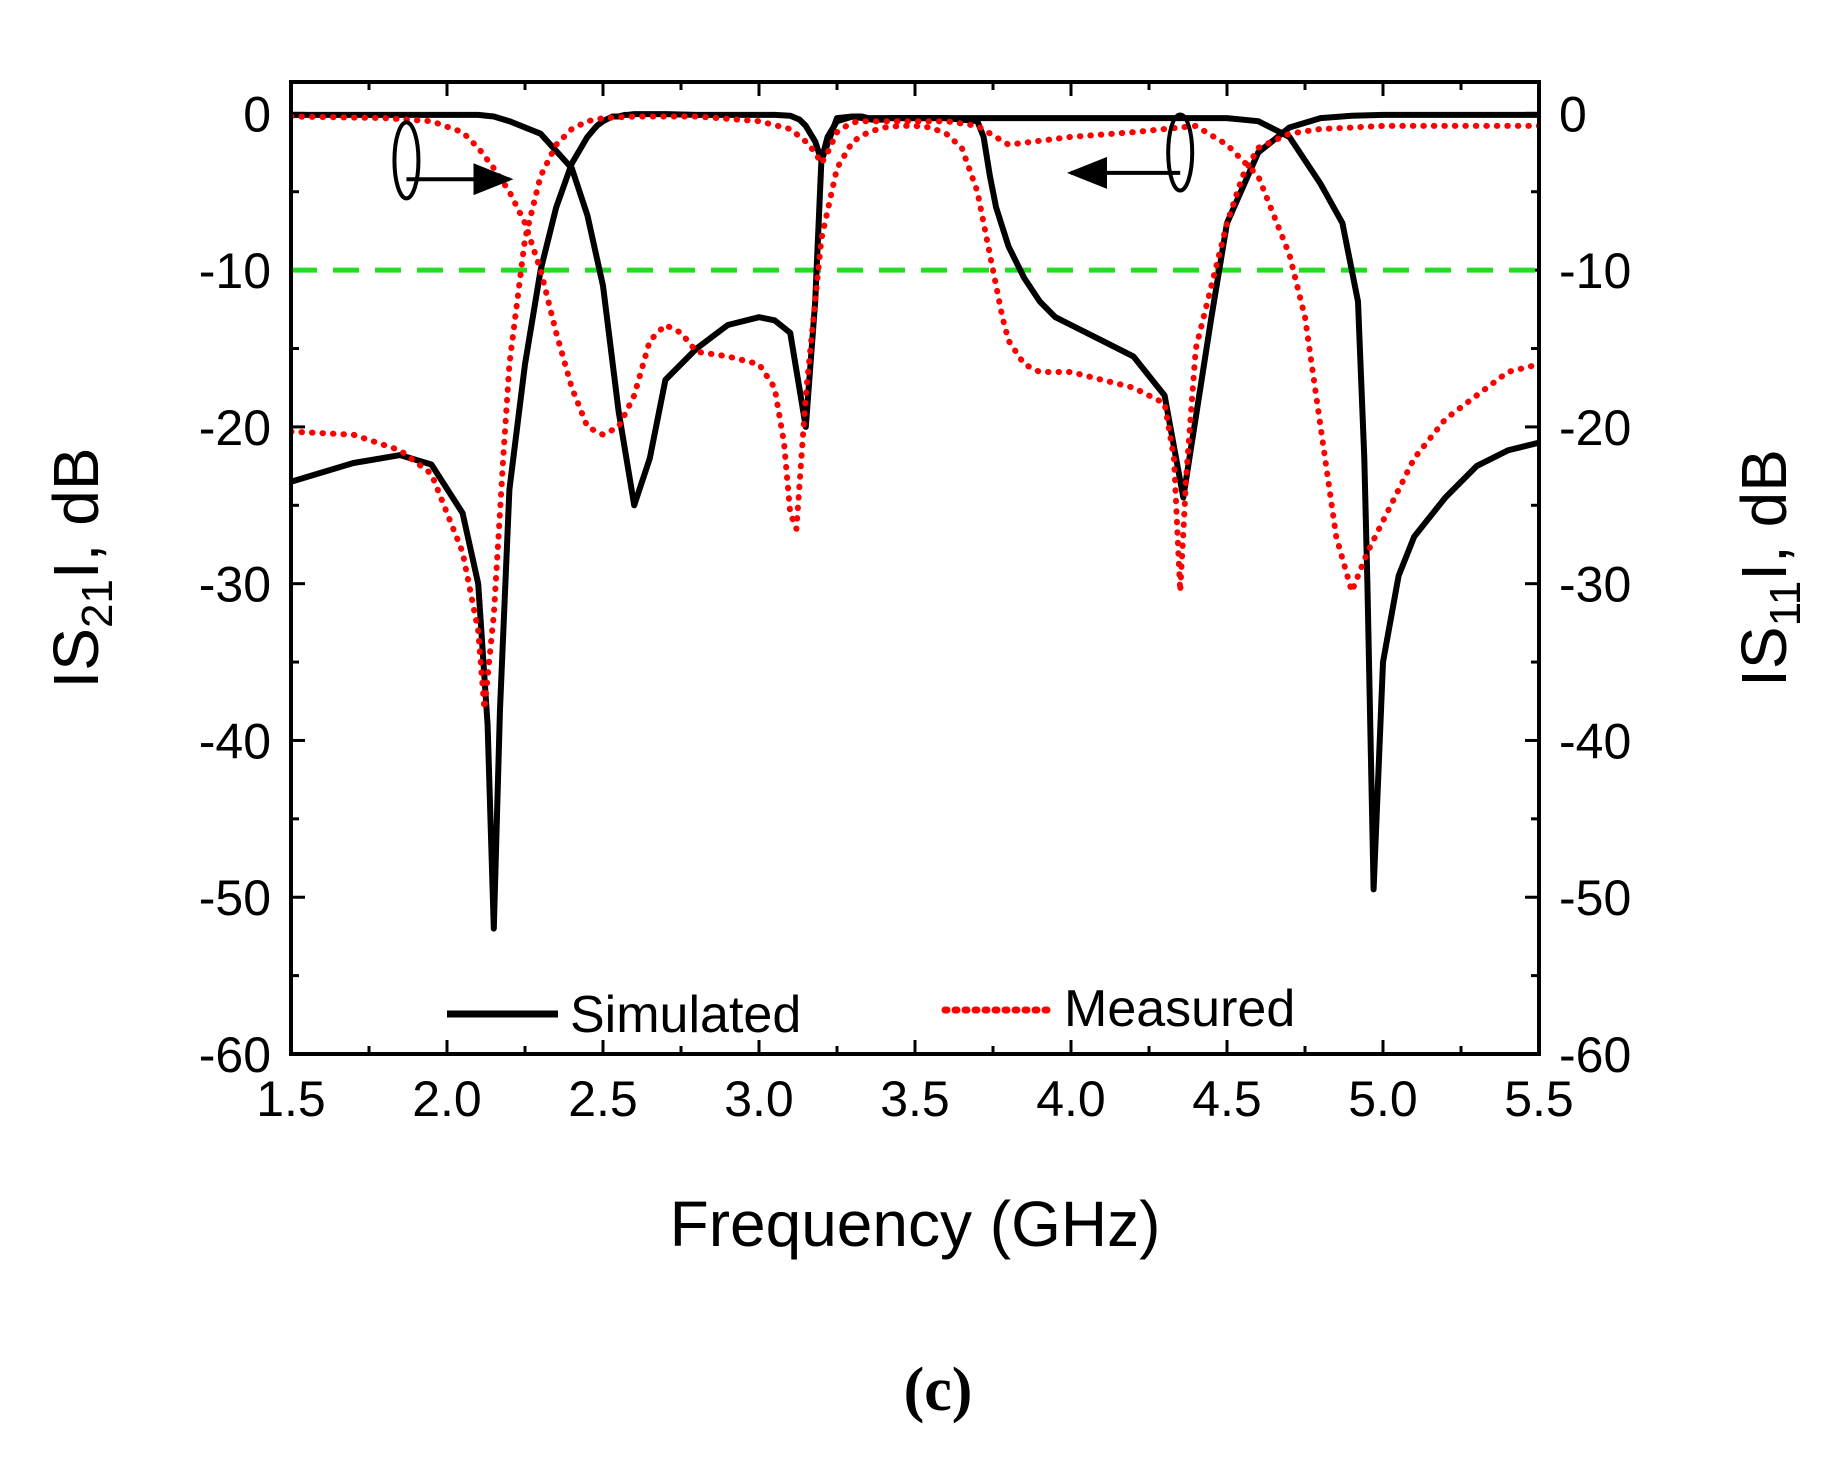 The height and width of the screenshot is (1463, 1848). Describe the element at coordinates (1595, 585) in the screenshot. I see `y-tick-label-right: -30` at that location.